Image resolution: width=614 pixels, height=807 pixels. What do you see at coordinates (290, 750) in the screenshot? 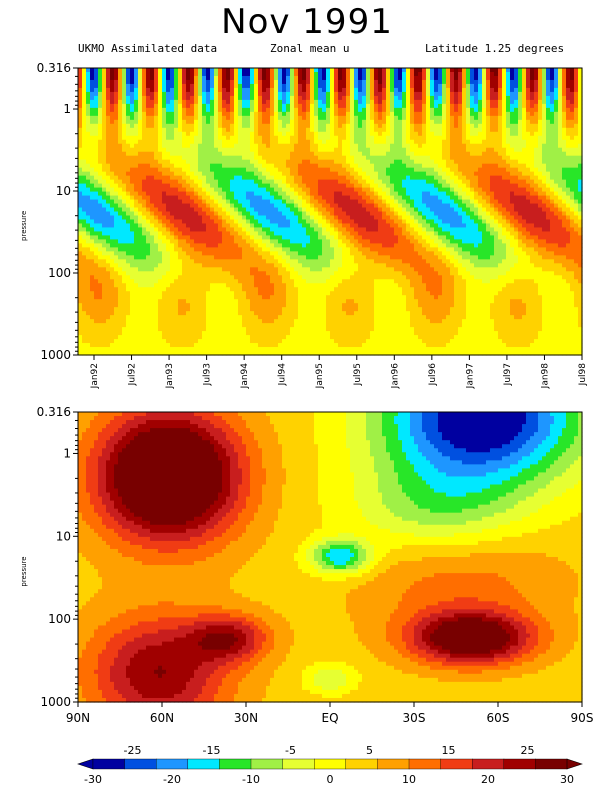
I see `colorbar-label-upper: -5` at bounding box center [290, 750].